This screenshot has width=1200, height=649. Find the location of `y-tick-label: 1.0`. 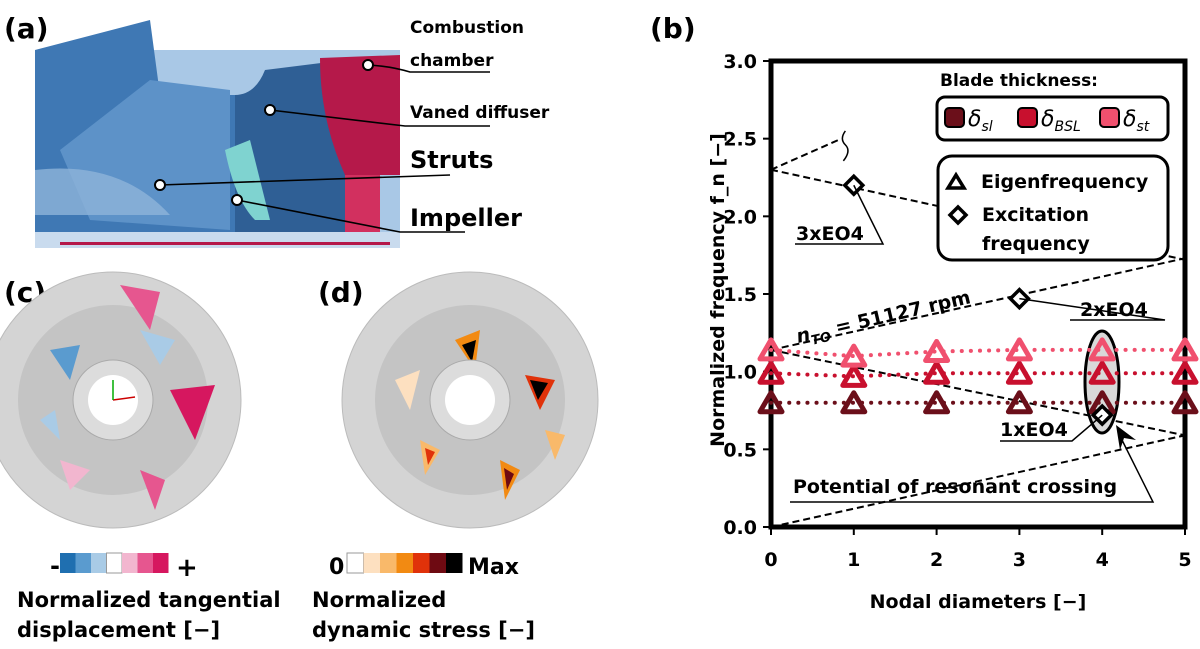

y-tick-label: 1.0 is located at coordinates (740, 373).